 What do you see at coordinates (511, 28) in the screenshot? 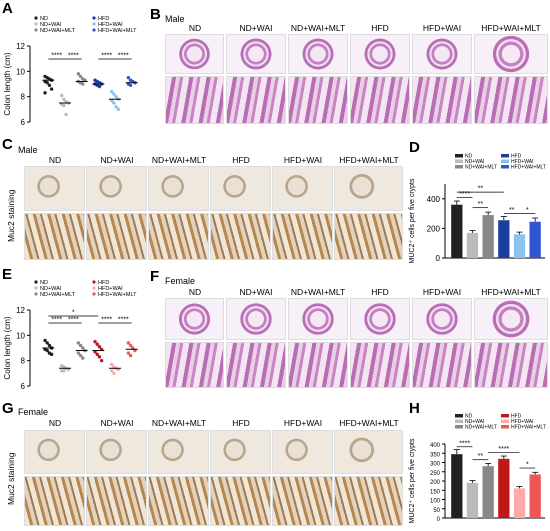
I see `header-b-hfd-wai-mlt: HFD+WAI+MLT` at bounding box center [511, 28].